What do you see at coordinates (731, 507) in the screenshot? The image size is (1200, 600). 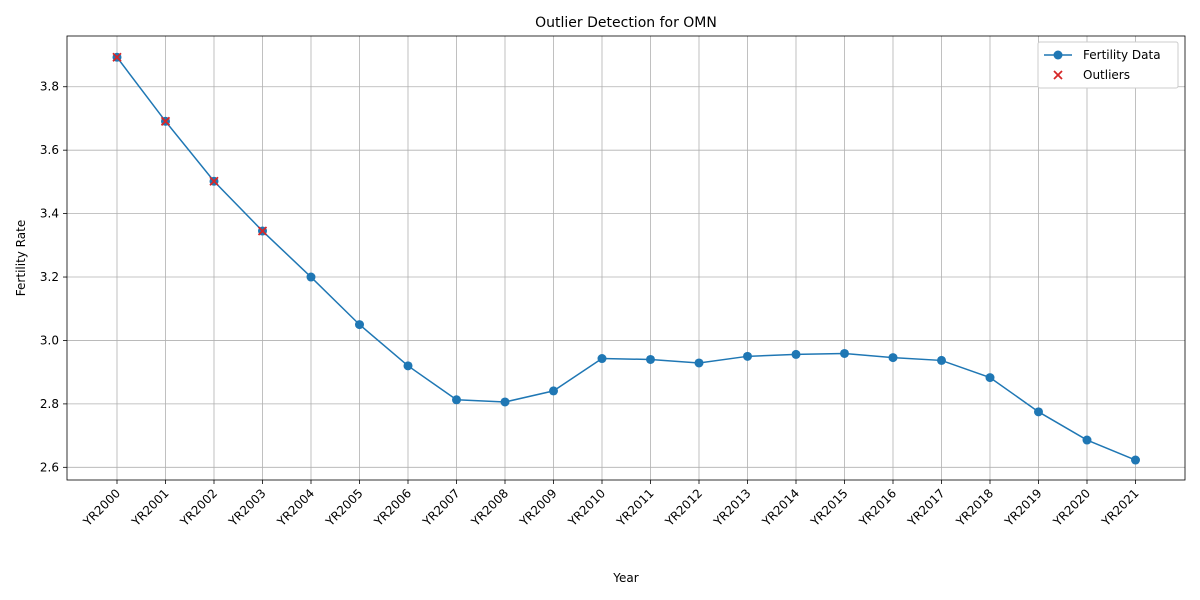 I see `x-tick-label: YR2013` at bounding box center [731, 507].